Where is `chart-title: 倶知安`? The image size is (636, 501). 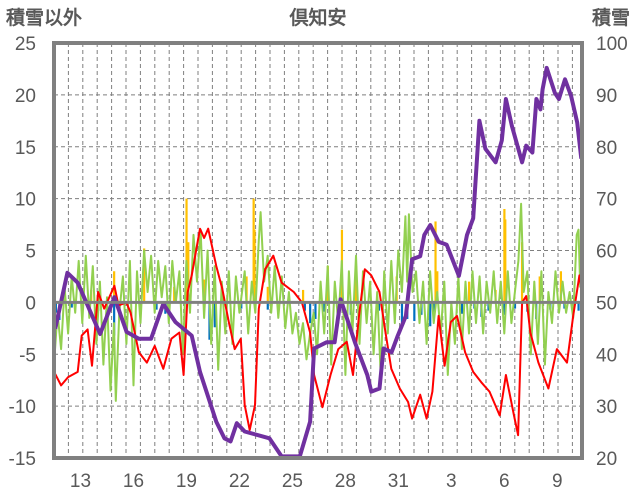
chart-title: 倶知安 is located at coordinates (317, 17).